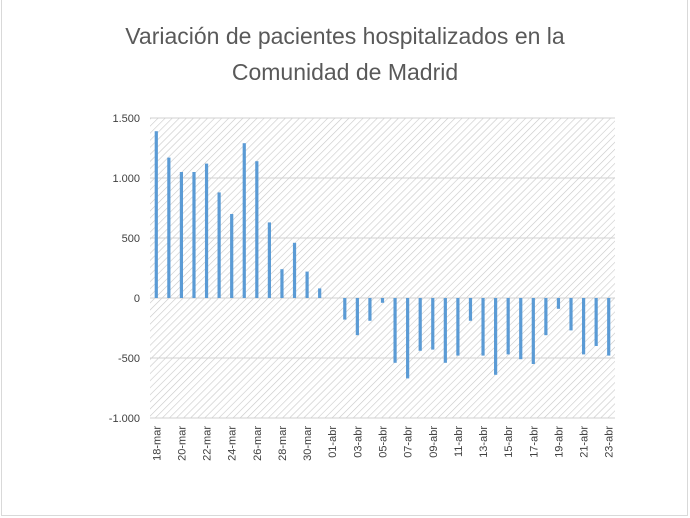 The width and height of the screenshot is (690, 518). I want to click on bar-23-mar, so click(219, 245).